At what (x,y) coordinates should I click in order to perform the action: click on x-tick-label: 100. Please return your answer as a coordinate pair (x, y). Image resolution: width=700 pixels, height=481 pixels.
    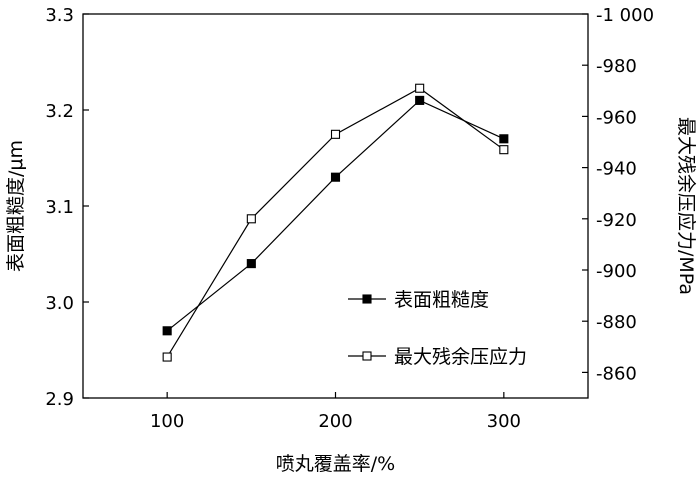
    Looking at the image, I should click on (167, 421).